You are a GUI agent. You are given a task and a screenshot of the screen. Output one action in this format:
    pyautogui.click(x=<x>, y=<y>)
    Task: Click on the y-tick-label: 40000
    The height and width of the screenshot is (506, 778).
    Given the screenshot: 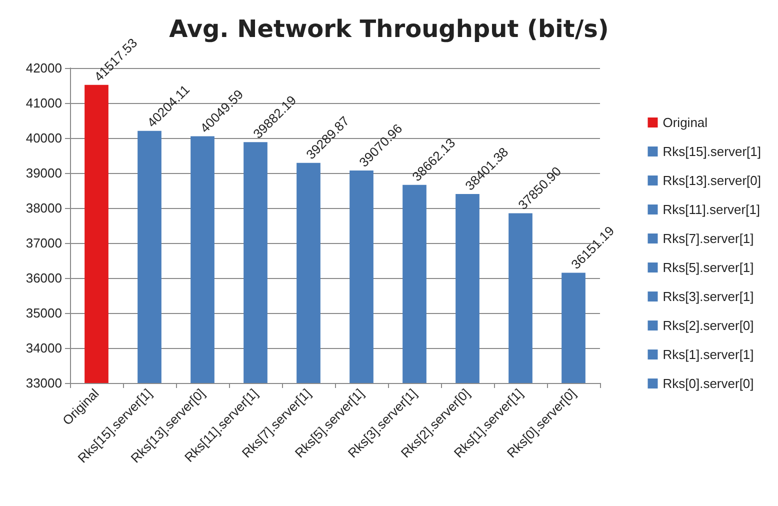 What is the action you would take?
    pyautogui.click(x=44, y=138)
    